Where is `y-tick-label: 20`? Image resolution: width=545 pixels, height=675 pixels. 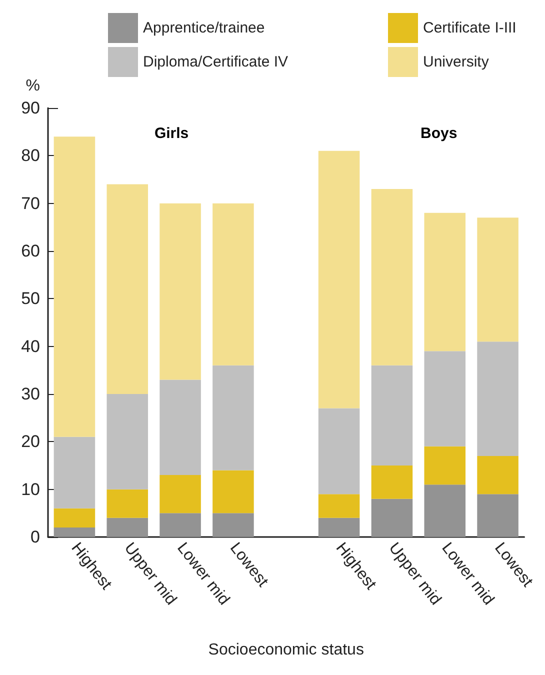 y-tick-label: 20 is located at coordinates (30, 442).